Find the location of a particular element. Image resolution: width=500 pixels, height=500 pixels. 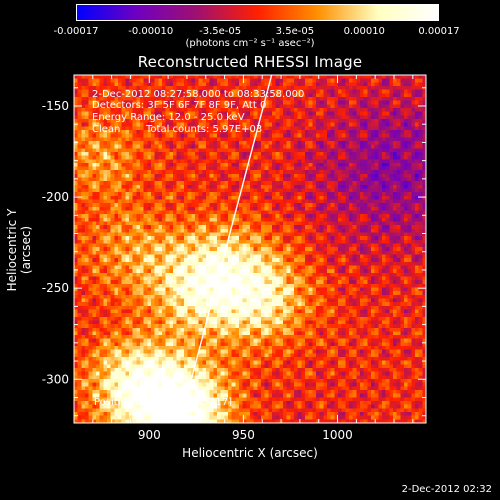

x-tick-label: 900 is located at coordinates (149, 435).